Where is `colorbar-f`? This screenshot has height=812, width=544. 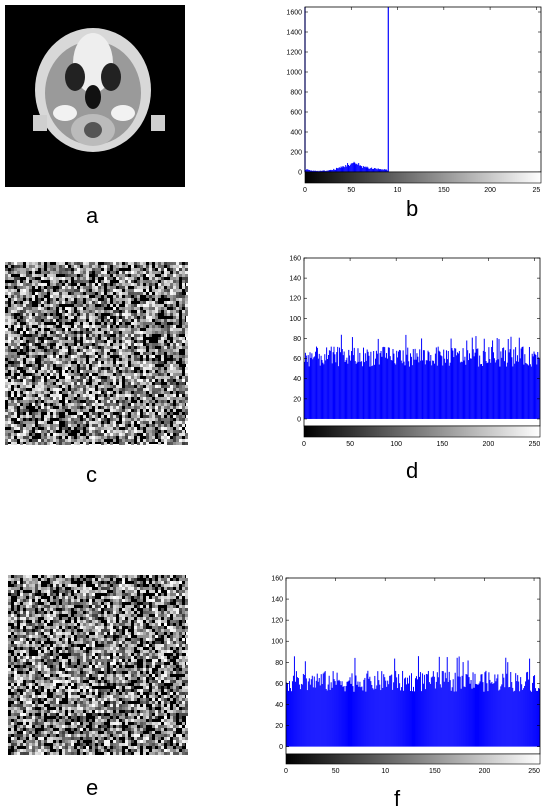
colorbar-f is located at coordinates (413, 759).